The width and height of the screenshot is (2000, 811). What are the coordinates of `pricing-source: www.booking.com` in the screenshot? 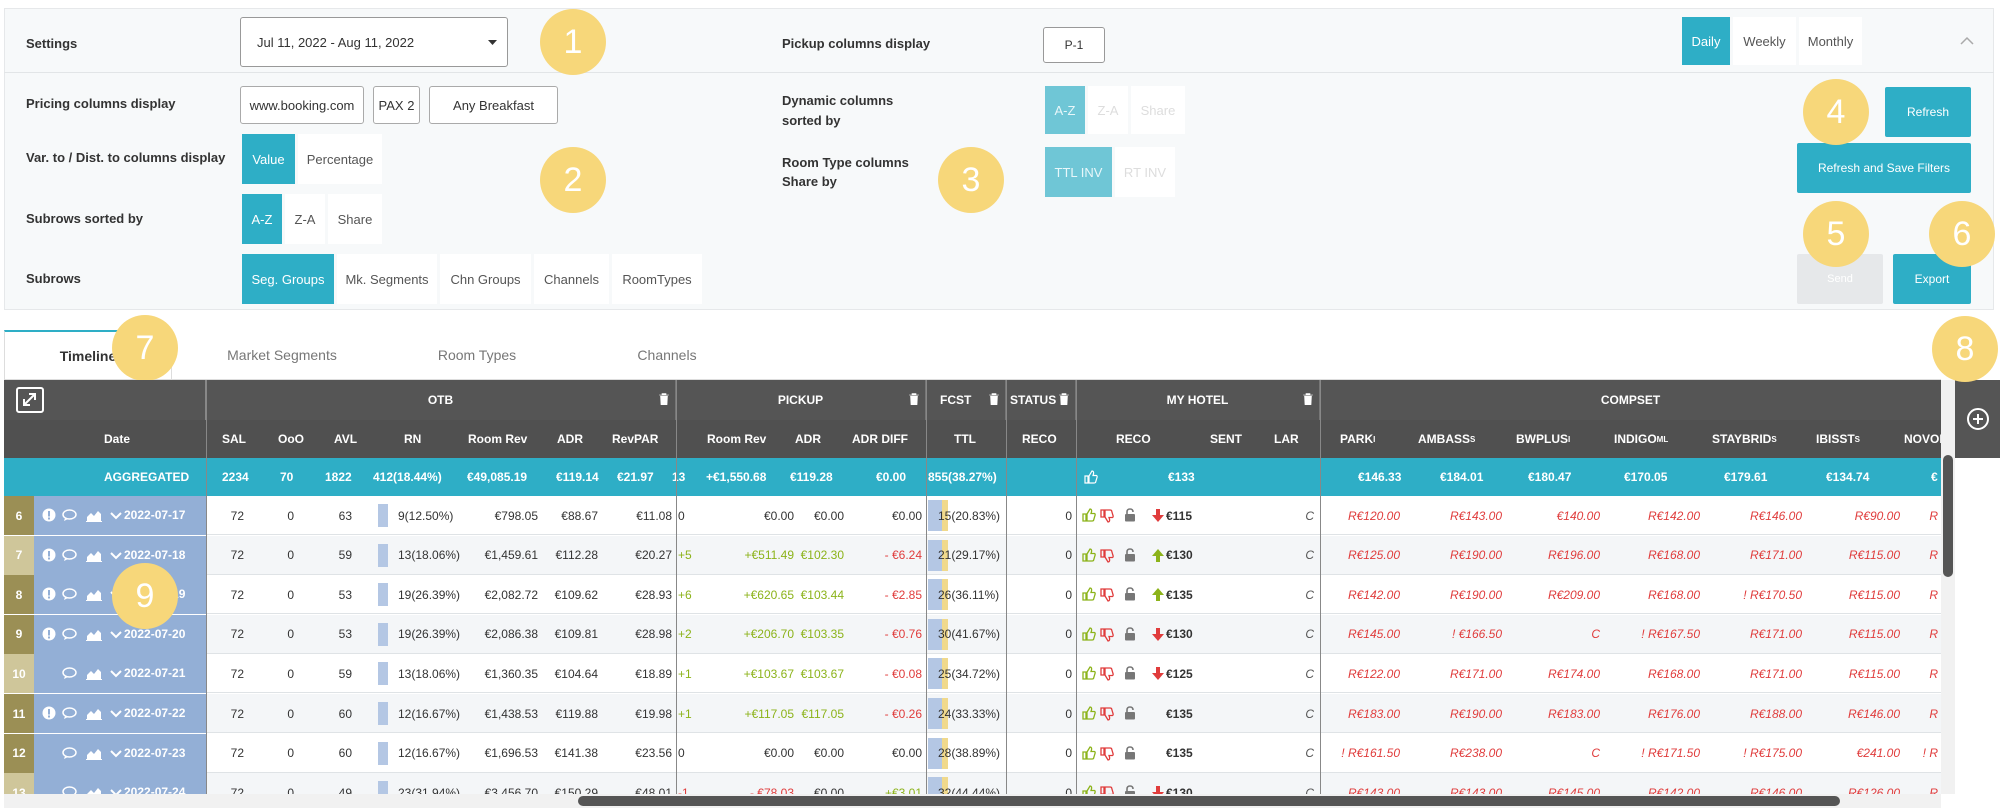 It's located at (302, 105).